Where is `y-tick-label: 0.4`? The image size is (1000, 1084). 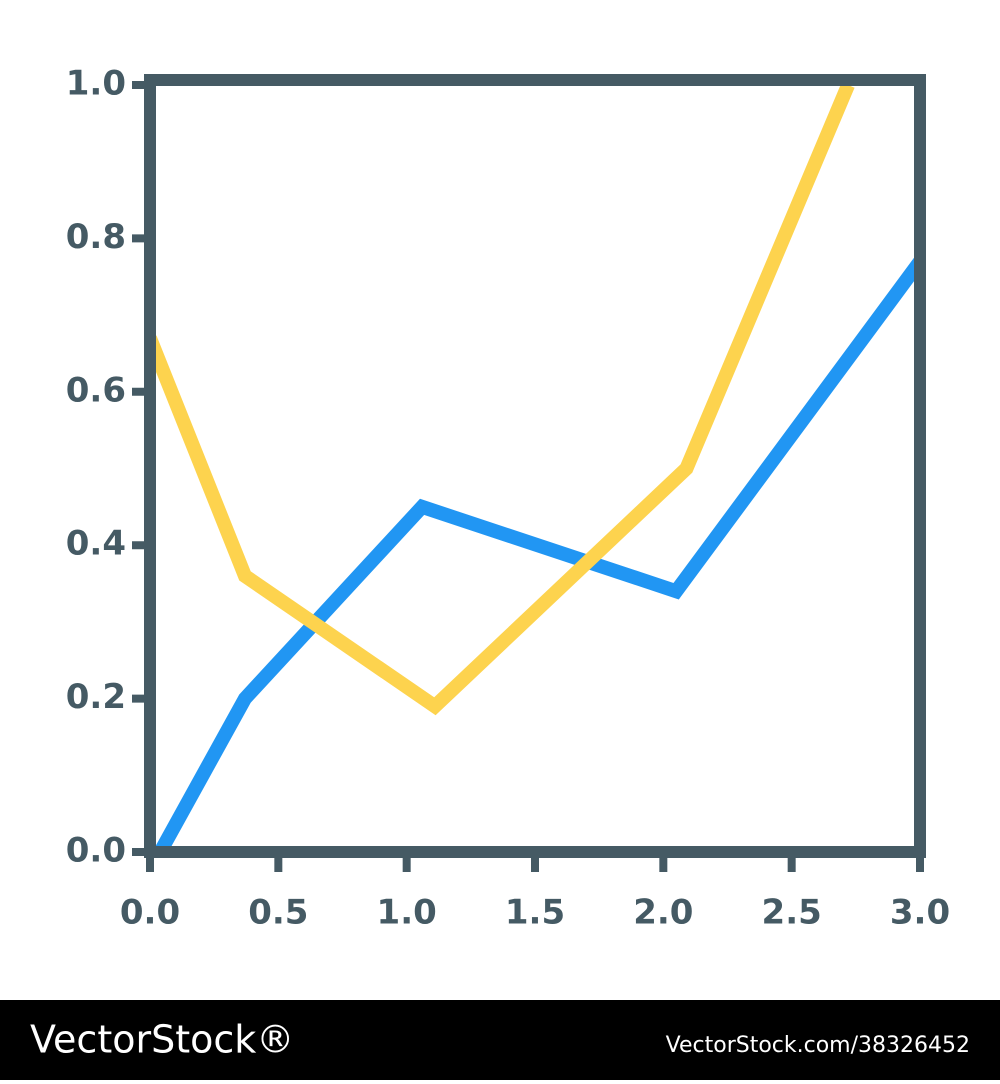 y-tick-label: 0.4 is located at coordinates (96, 544).